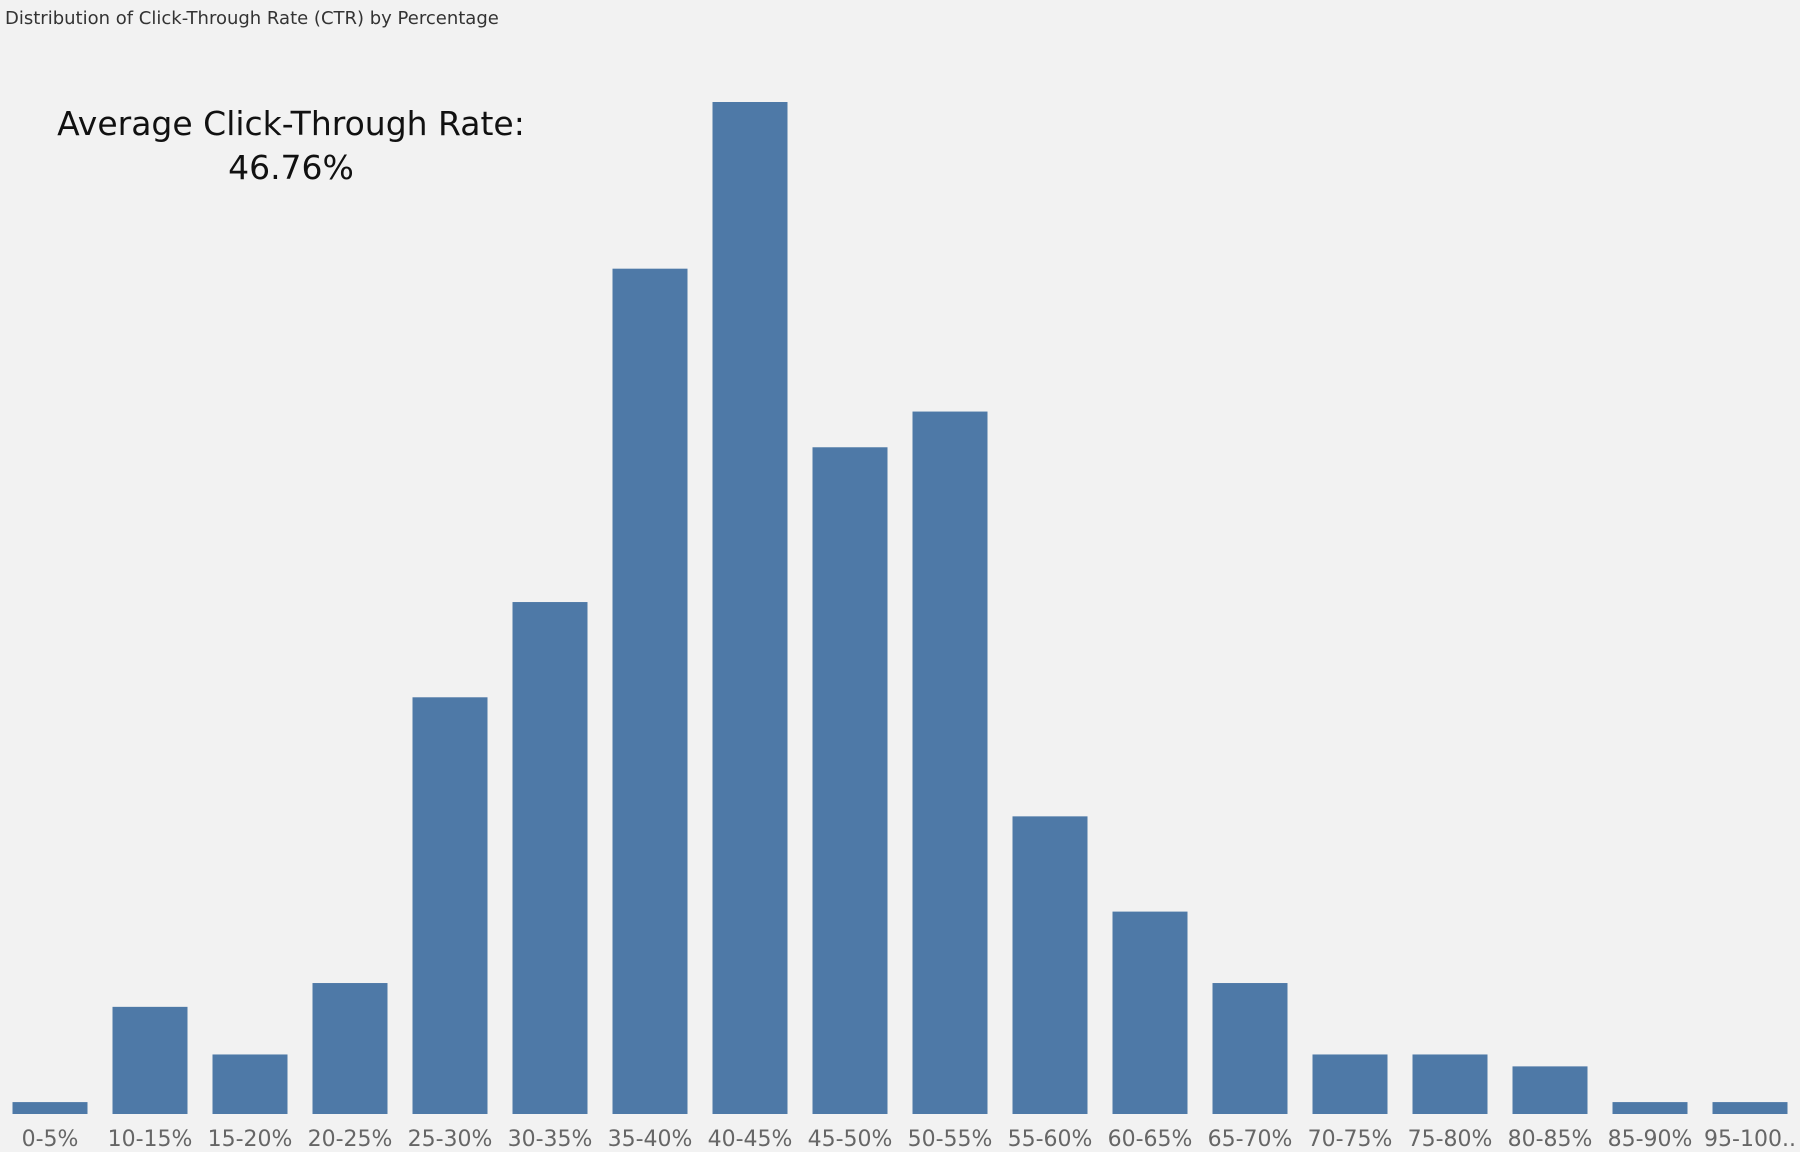  What do you see at coordinates (1750, 1108) in the screenshot?
I see `bar-95-100..` at bounding box center [1750, 1108].